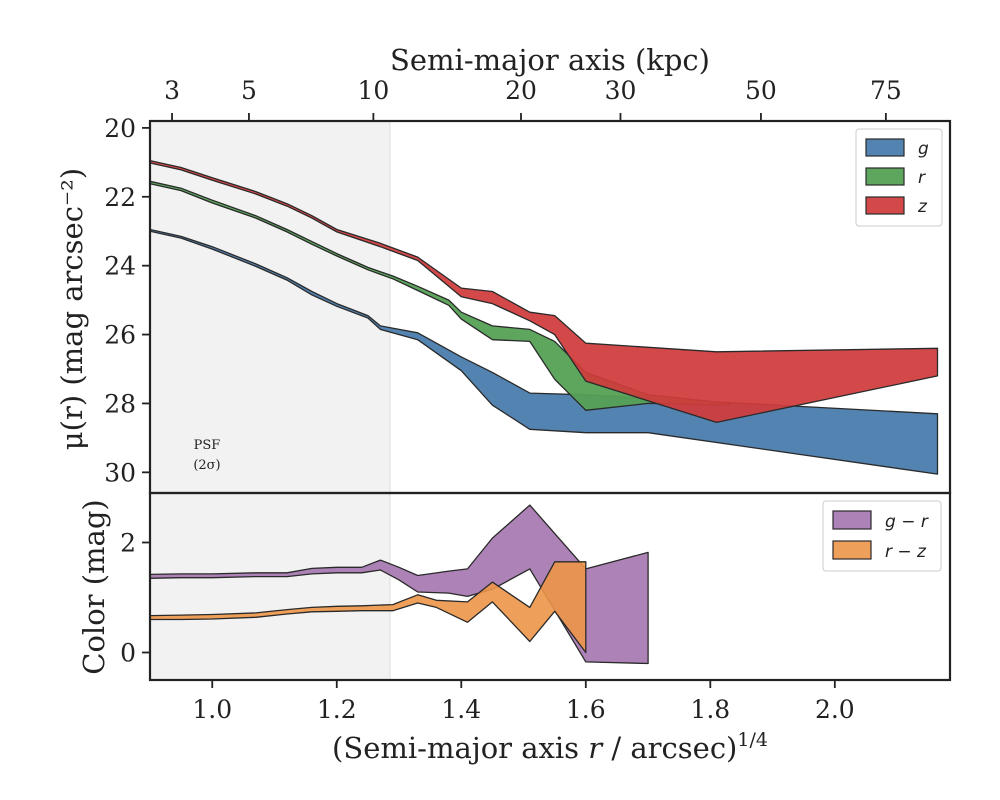 This screenshot has width=1000, height=800. Describe the element at coordinates (885, 205) in the screenshot. I see `legend-z-swatch` at that location.